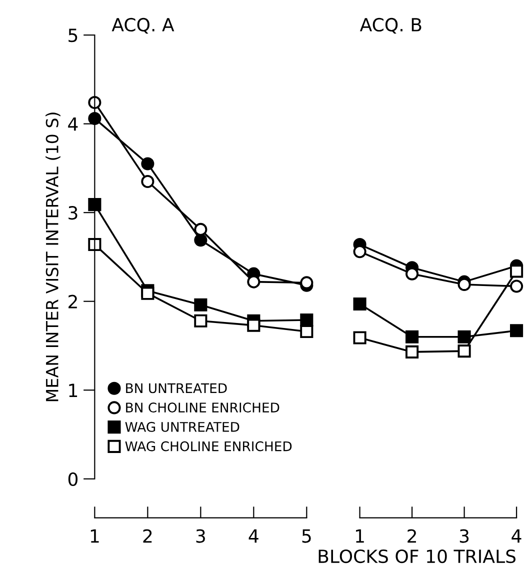  Describe the element at coordinates (143, 26) in the screenshot. I see `chart-title: ACQ. A` at that location.